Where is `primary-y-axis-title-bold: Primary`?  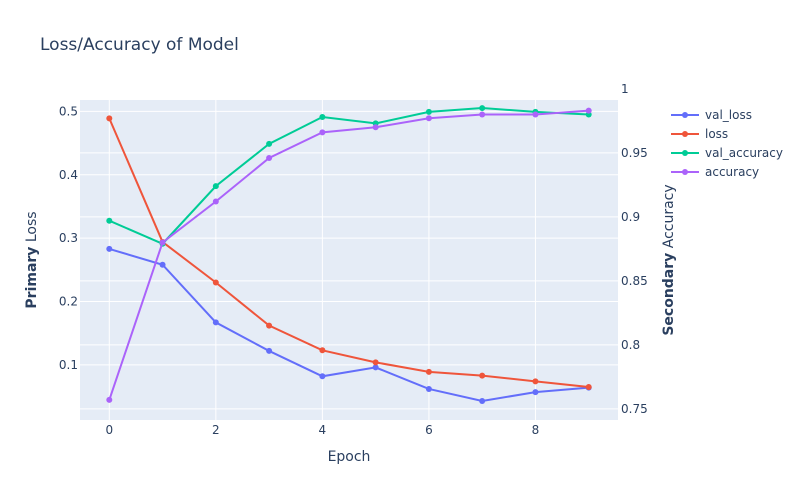 primary-y-axis-title-bold: Primary is located at coordinates (32, 278).